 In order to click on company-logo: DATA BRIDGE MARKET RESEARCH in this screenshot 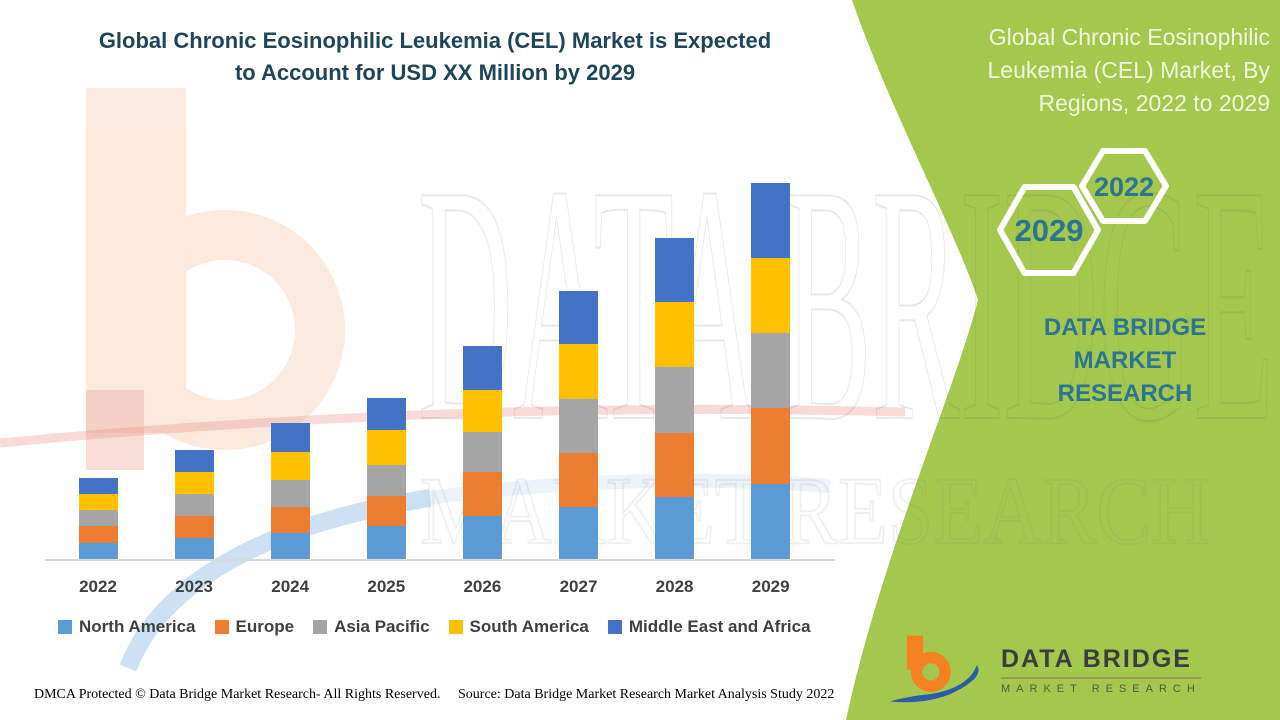, I will do `click(1043, 670)`.